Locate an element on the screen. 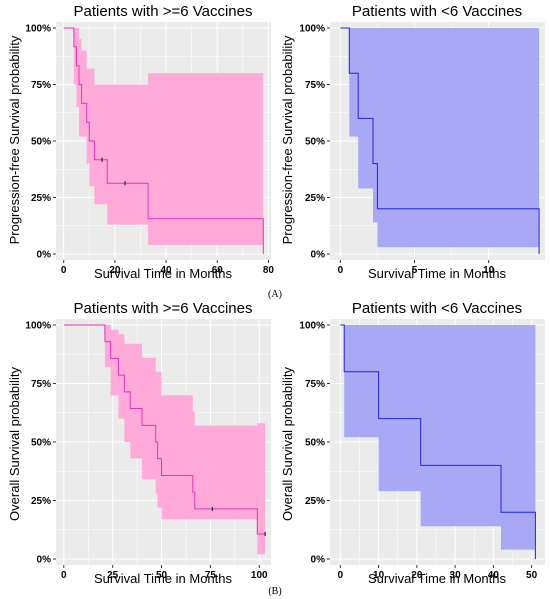  panel-label-a: (A) is located at coordinates (275, 294).